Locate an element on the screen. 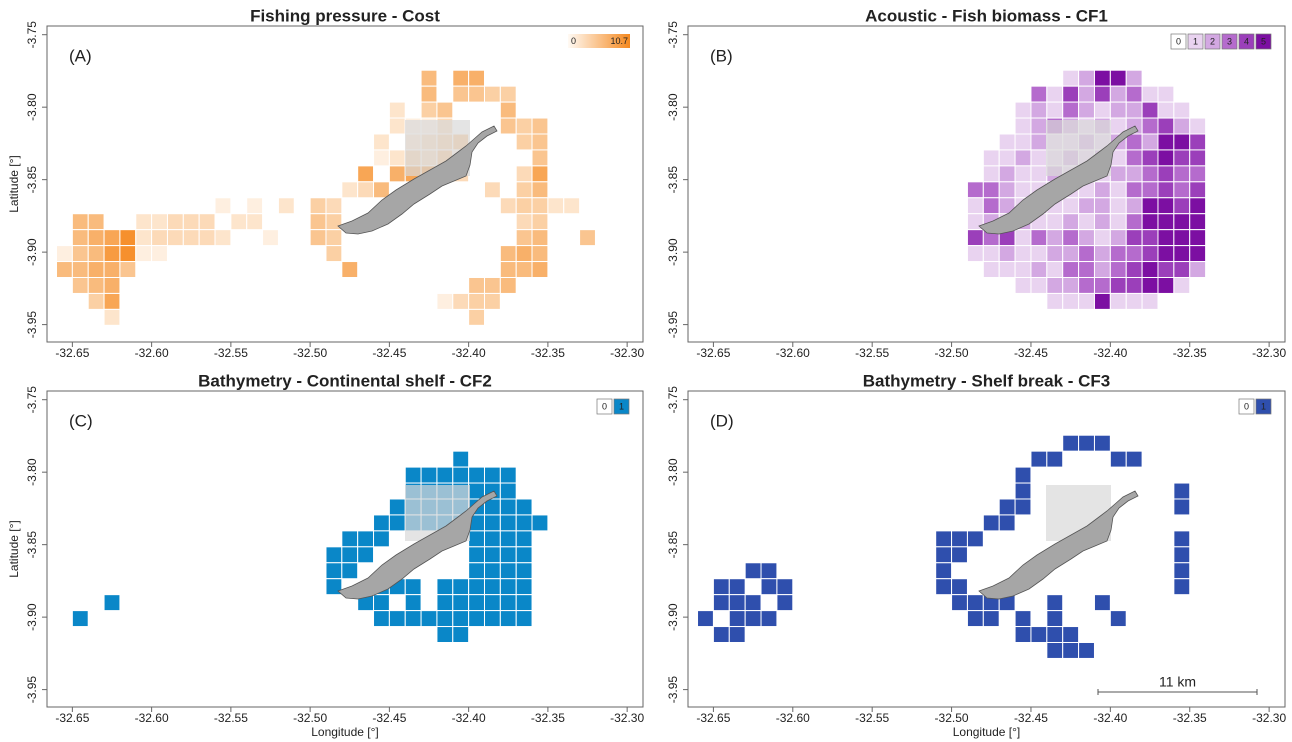  x-tick-label: -32.50 is located at coordinates (310, 718).